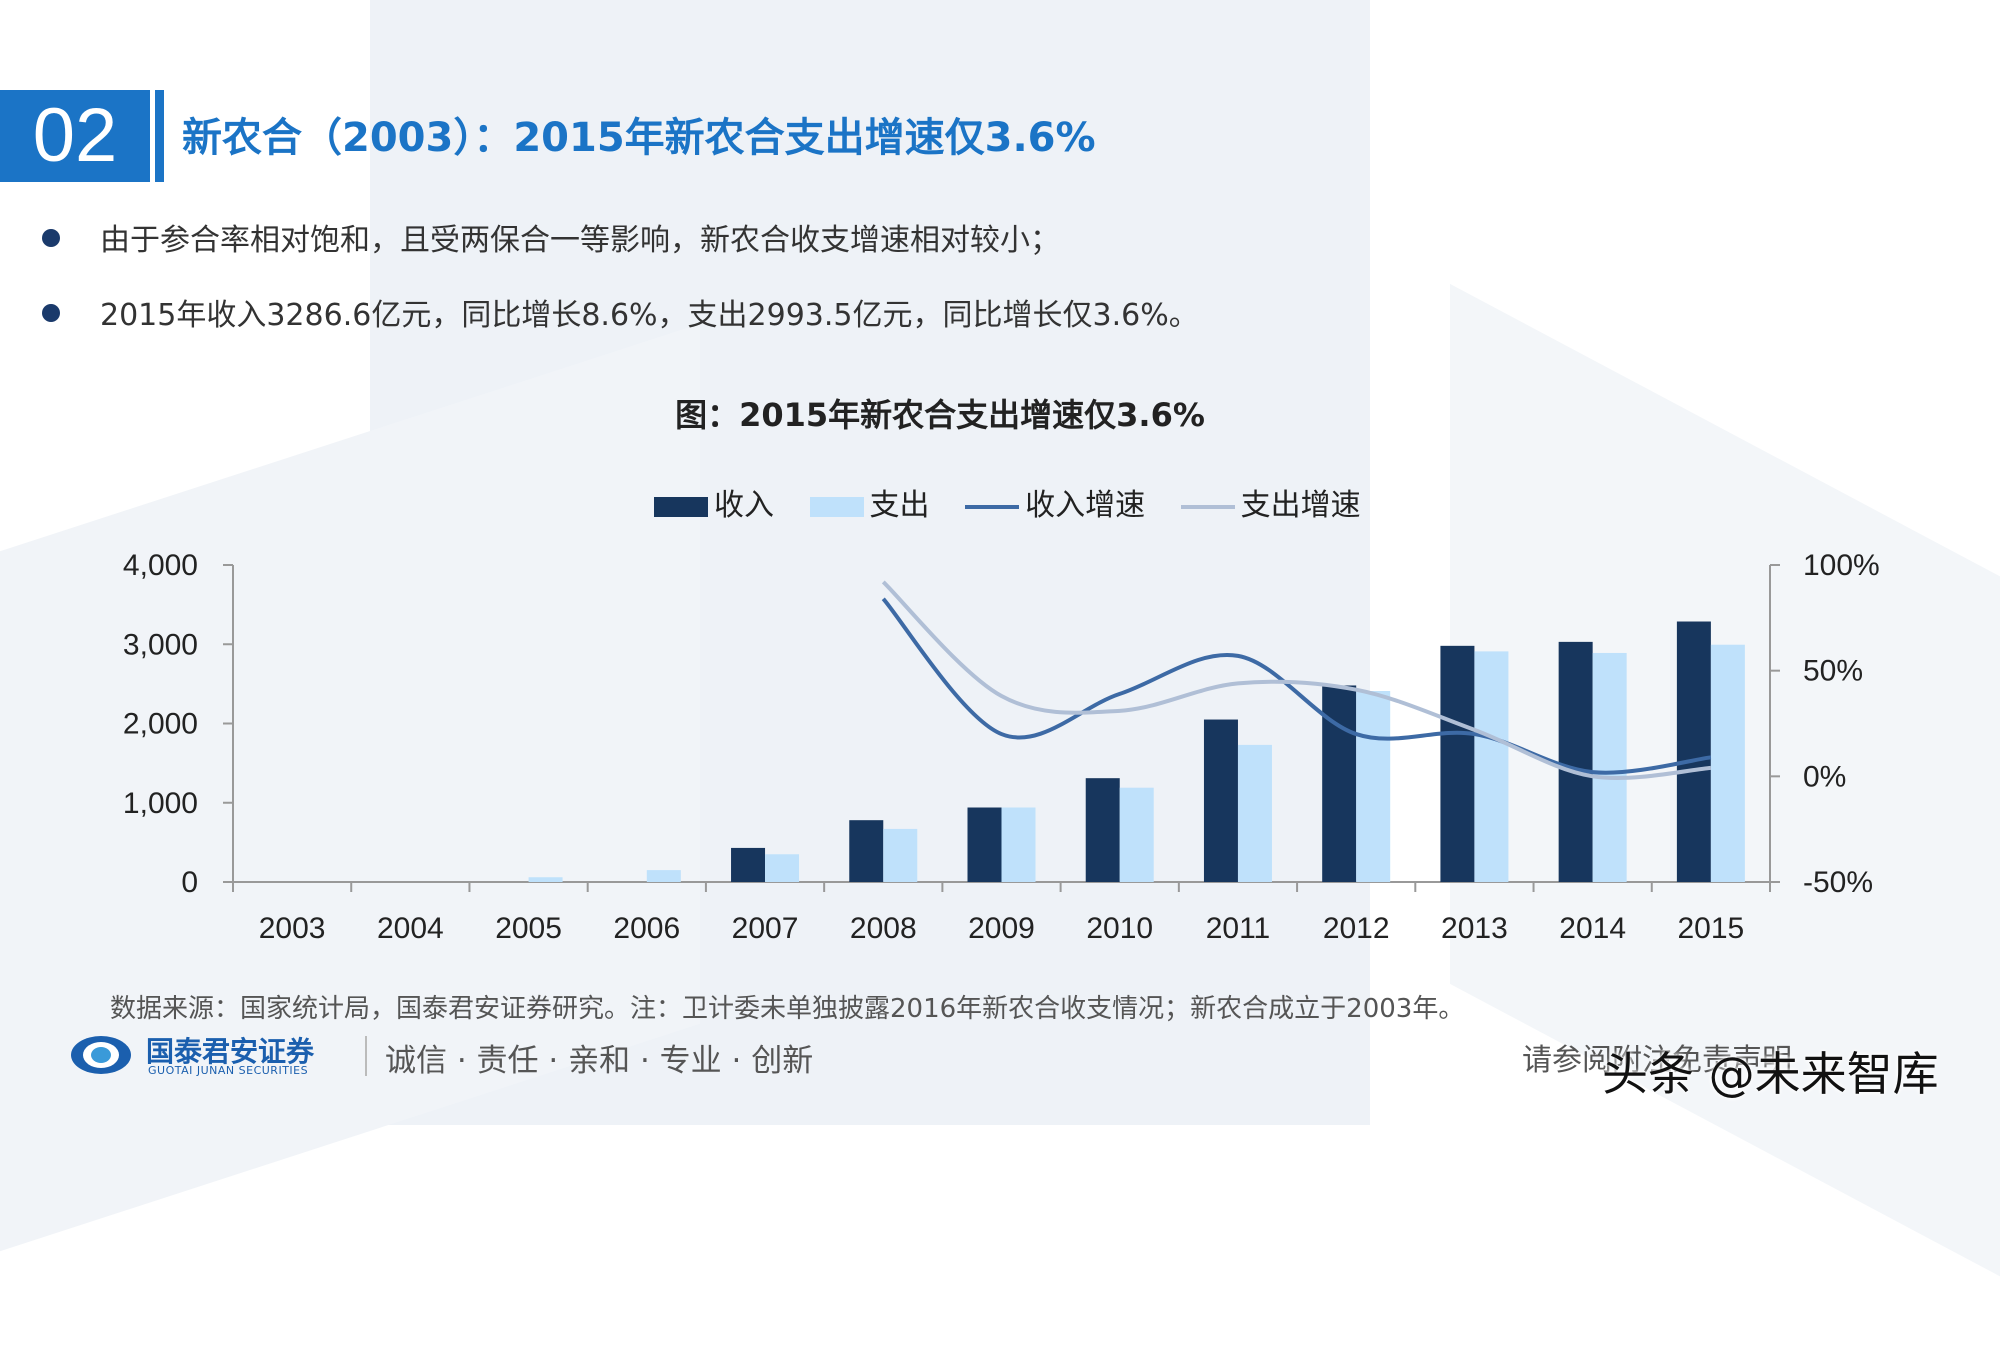 The image size is (2000, 1356). Describe the element at coordinates (75, 136) in the screenshot. I see `section-number: 02` at that location.